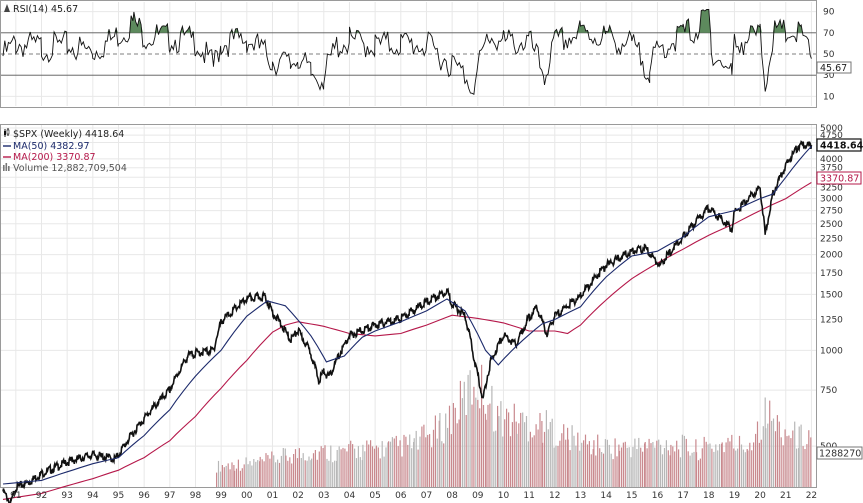 This screenshot has height=503, width=863. What do you see at coordinates (41, 496) in the screenshot?
I see `x-tick-label: 92` at bounding box center [41, 496].